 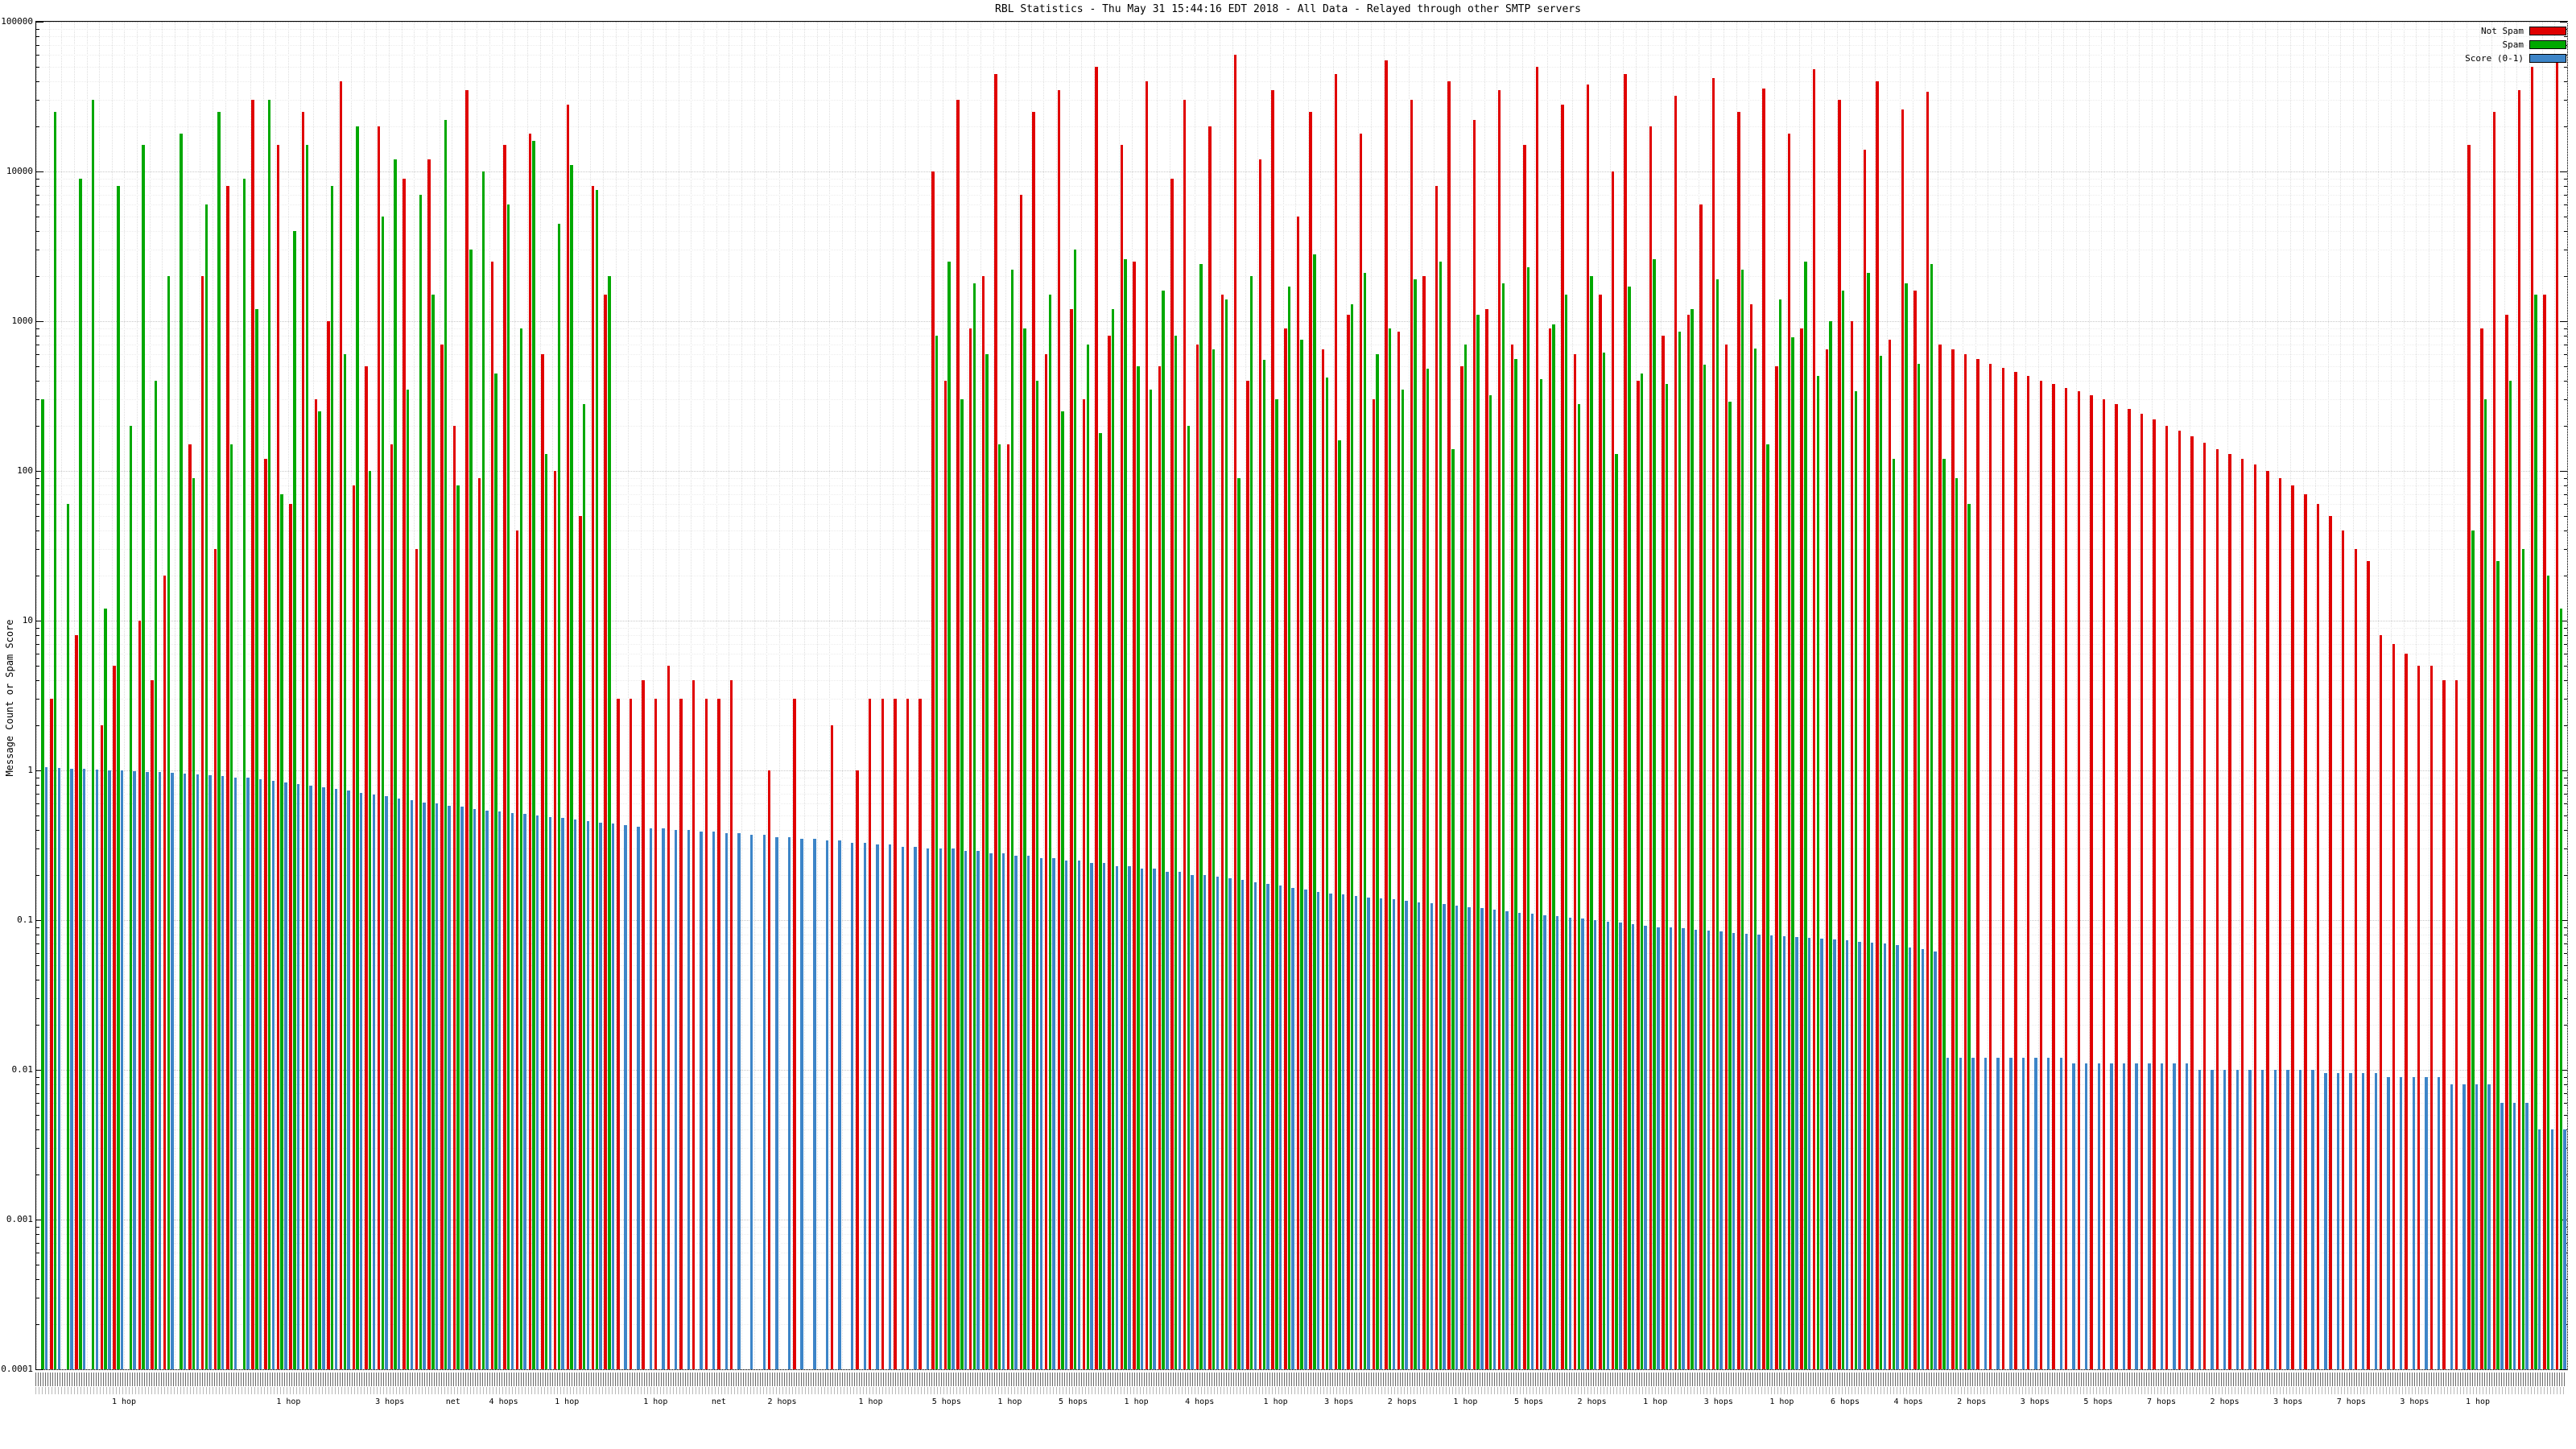 What do you see at coordinates (2098, 1401) in the screenshot?
I see `x-group-label: 5 hops` at bounding box center [2098, 1401].